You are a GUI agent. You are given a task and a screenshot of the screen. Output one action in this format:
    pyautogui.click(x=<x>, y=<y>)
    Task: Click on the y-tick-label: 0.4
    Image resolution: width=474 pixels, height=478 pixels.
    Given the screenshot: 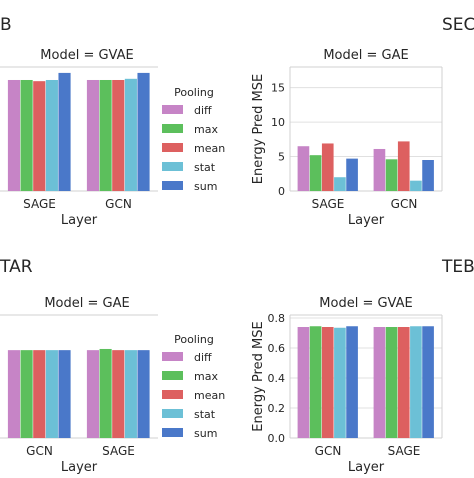 What is the action you would take?
    pyautogui.click(x=277, y=378)
    